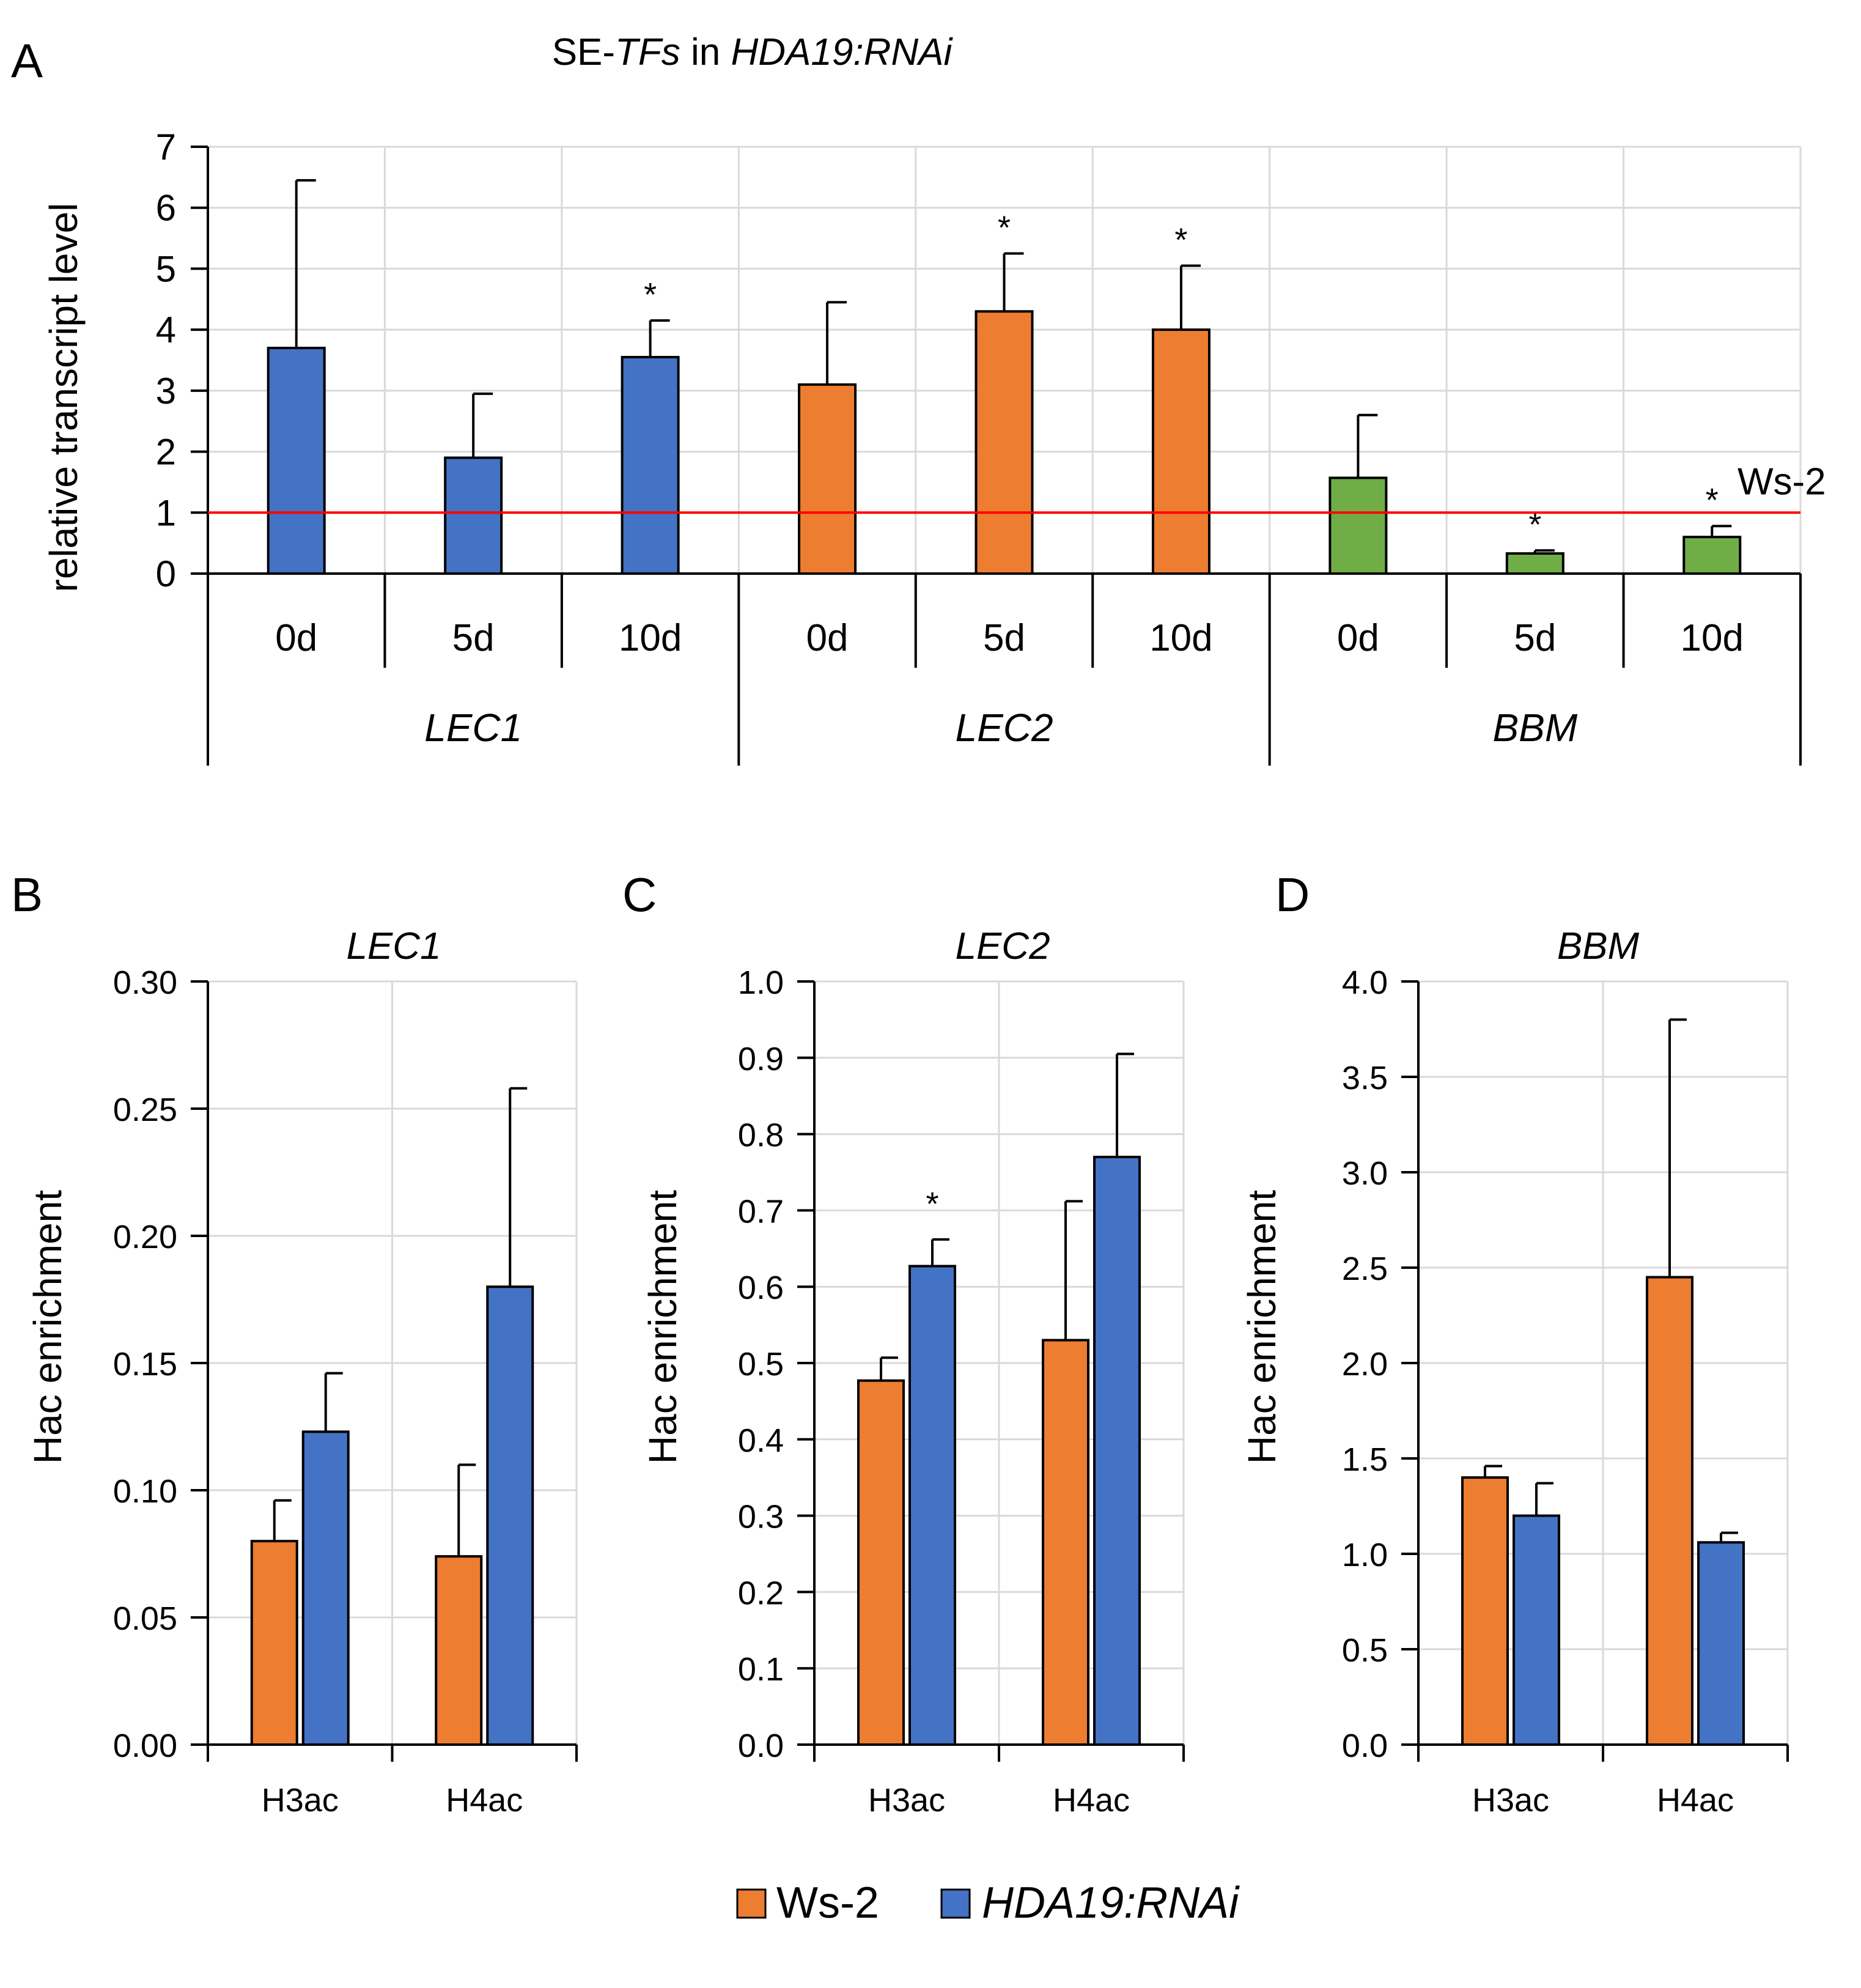 The image size is (1861, 1988). Describe the element at coordinates (1365, 1459) in the screenshot. I see `panel-d-y-tick-label: 1.5` at that location.